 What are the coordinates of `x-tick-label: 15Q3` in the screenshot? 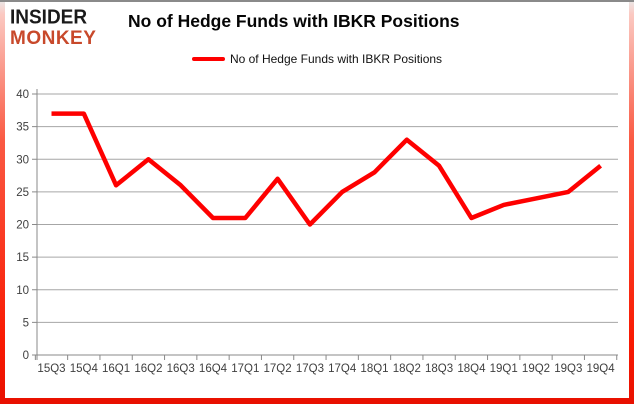 It's located at (51, 369).